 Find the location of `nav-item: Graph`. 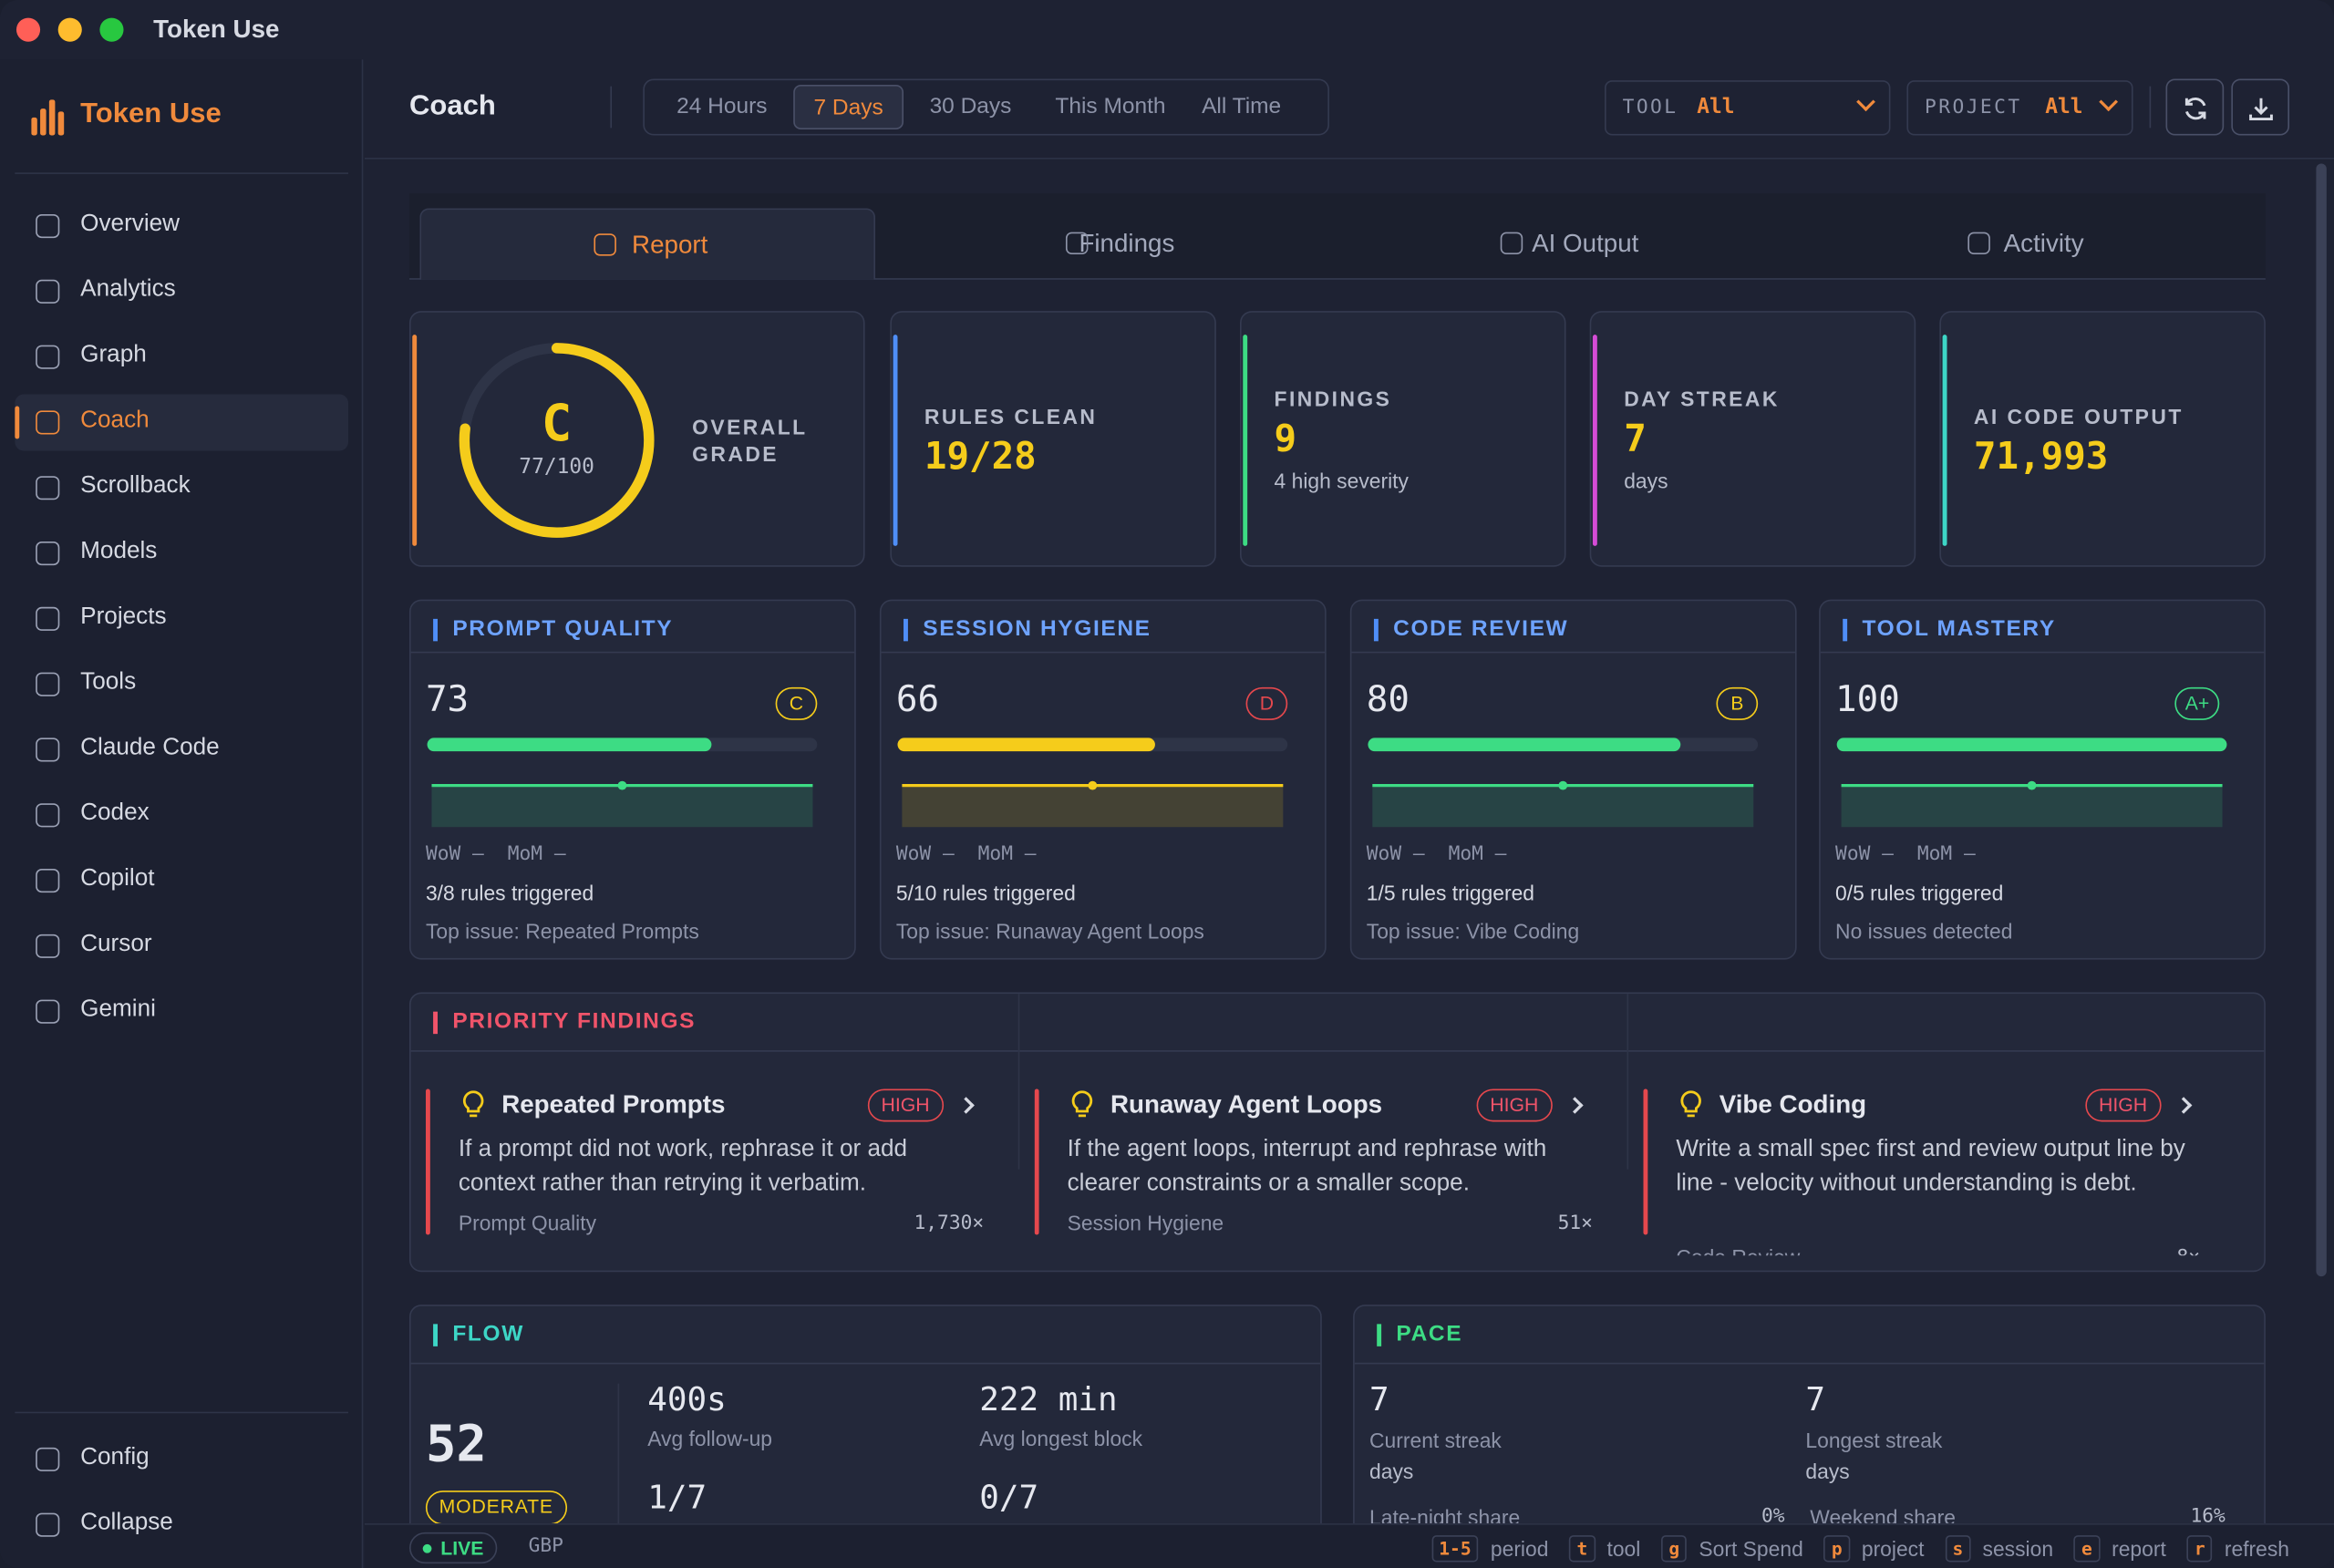

nav-item: Graph is located at coordinates (181, 357).